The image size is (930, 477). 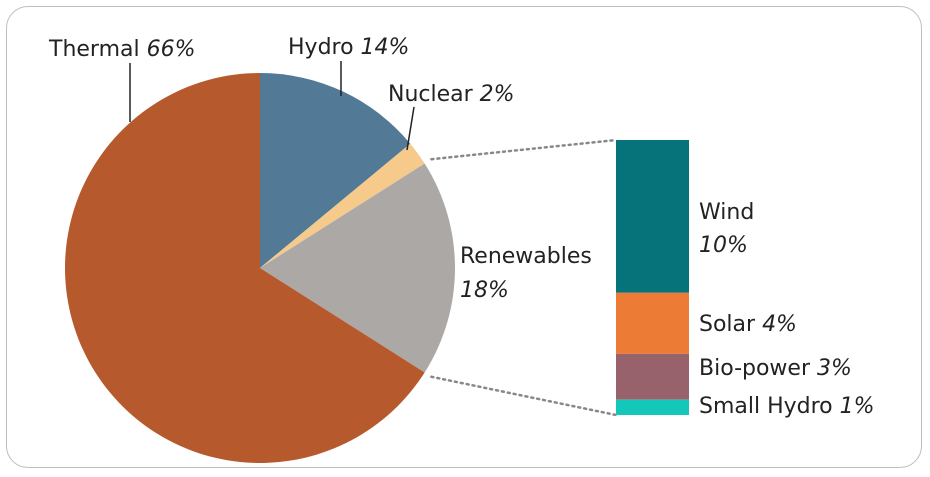 I want to click on pie-slice-hydro, so click(x=335, y=170).